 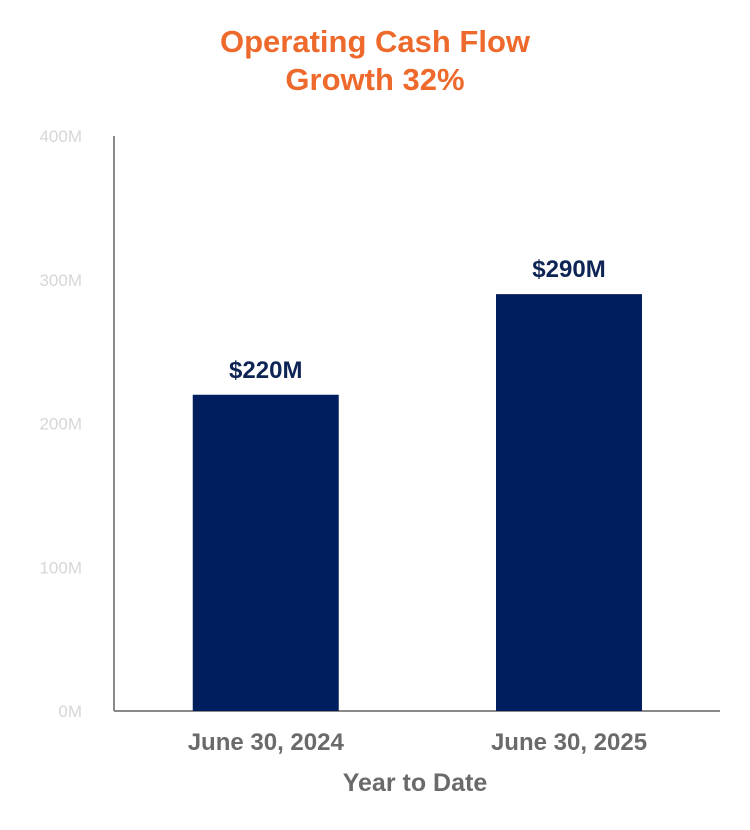 I want to click on y-axis-ticks: 0M 100M 200M 300M 400M, so click(x=60, y=424).